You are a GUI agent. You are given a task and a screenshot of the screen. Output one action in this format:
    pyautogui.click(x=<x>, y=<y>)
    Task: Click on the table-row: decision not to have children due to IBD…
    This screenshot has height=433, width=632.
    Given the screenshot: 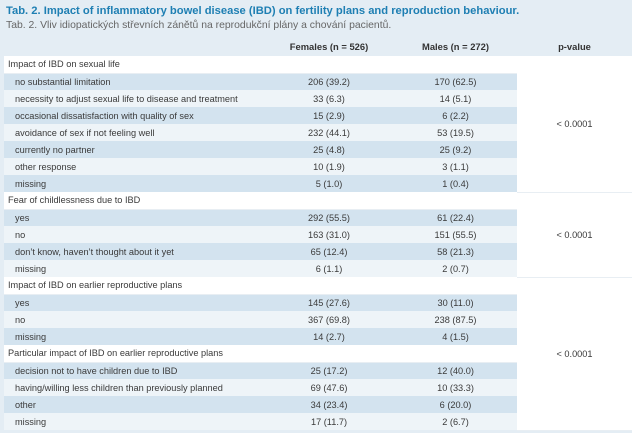 What is the action you would take?
    pyautogui.click(x=318, y=370)
    